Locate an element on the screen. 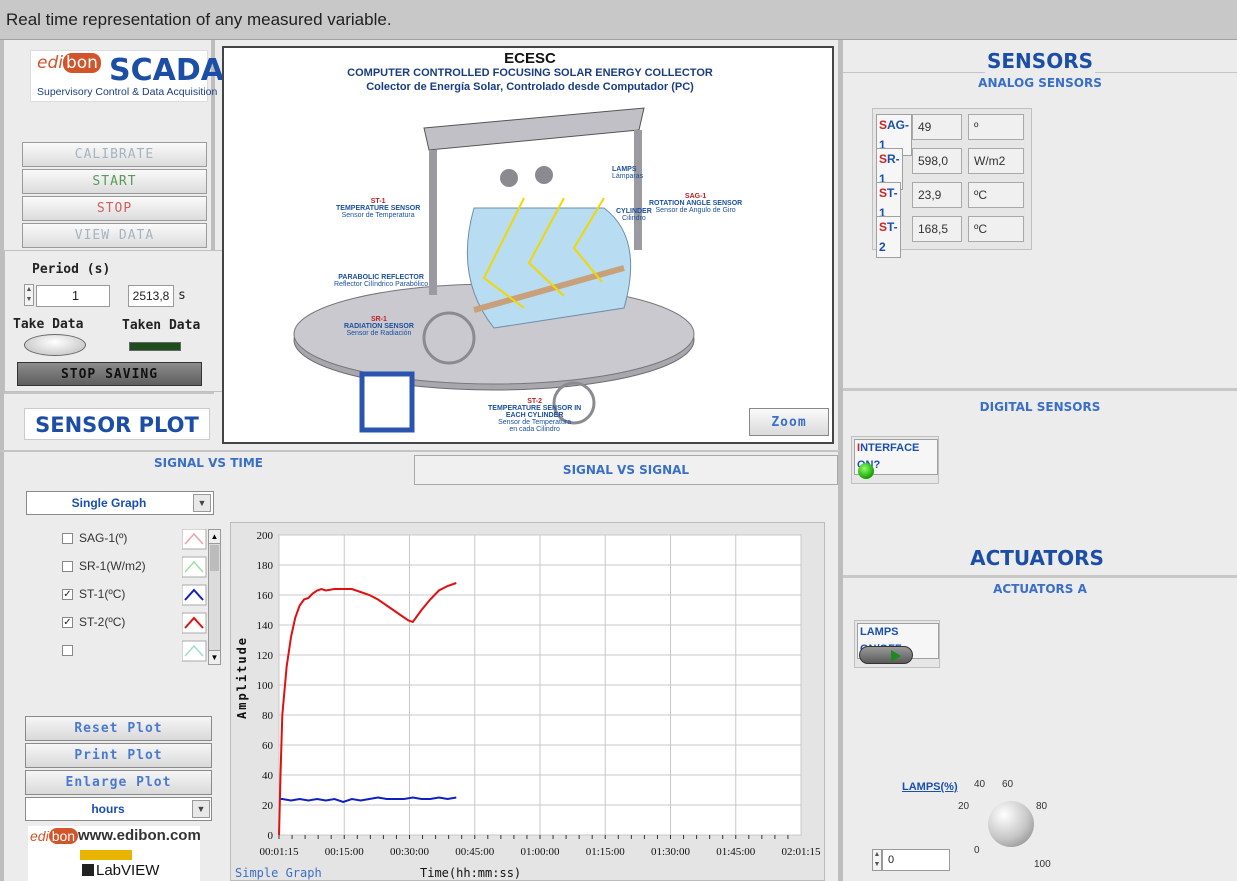 This screenshot has width=1237, height=881. period-stepper: ▲ ▼ is located at coordinates (29, 295).